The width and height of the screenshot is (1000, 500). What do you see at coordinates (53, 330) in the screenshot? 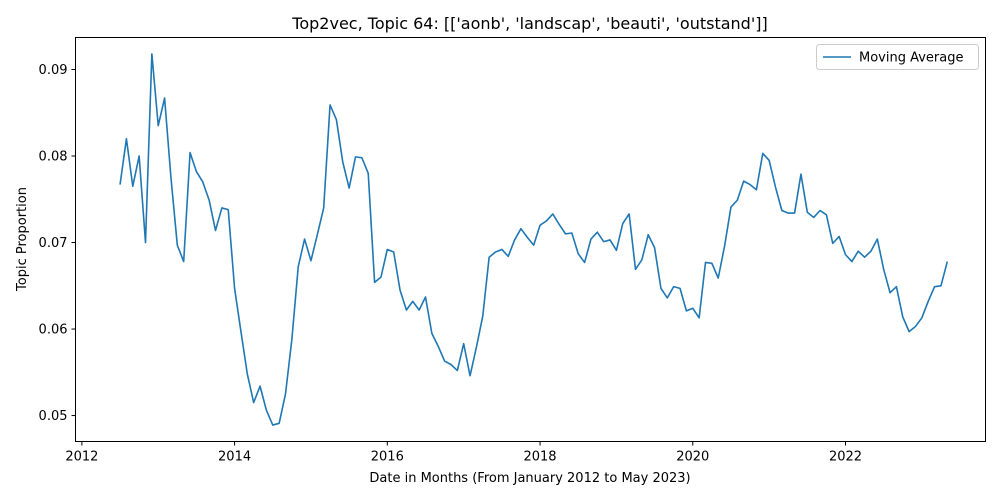
I see `y-tick-label: 0.06` at bounding box center [53, 330].